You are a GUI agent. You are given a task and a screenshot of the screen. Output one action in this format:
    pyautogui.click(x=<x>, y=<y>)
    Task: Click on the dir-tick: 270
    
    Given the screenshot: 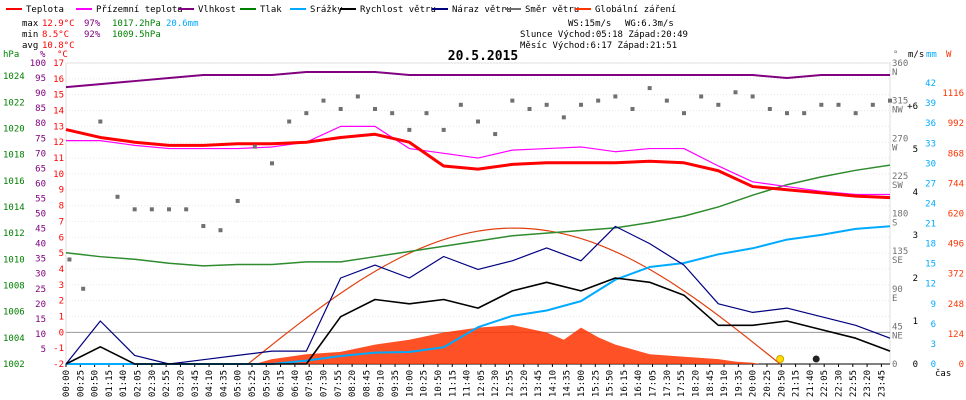 What is the action you would take?
    pyautogui.click(x=900, y=139)
    